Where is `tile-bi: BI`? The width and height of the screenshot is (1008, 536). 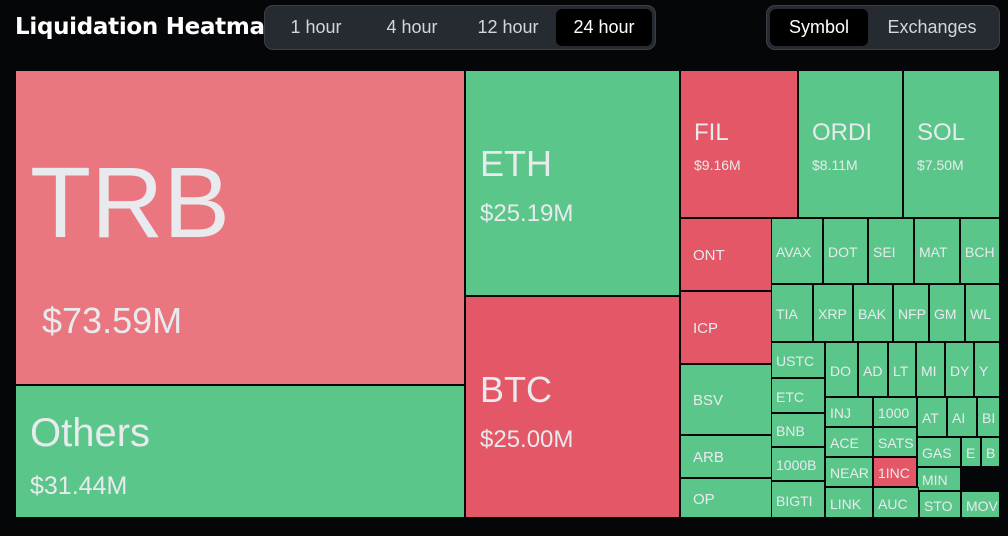
tile-bi: BI is located at coordinates (988, 417).